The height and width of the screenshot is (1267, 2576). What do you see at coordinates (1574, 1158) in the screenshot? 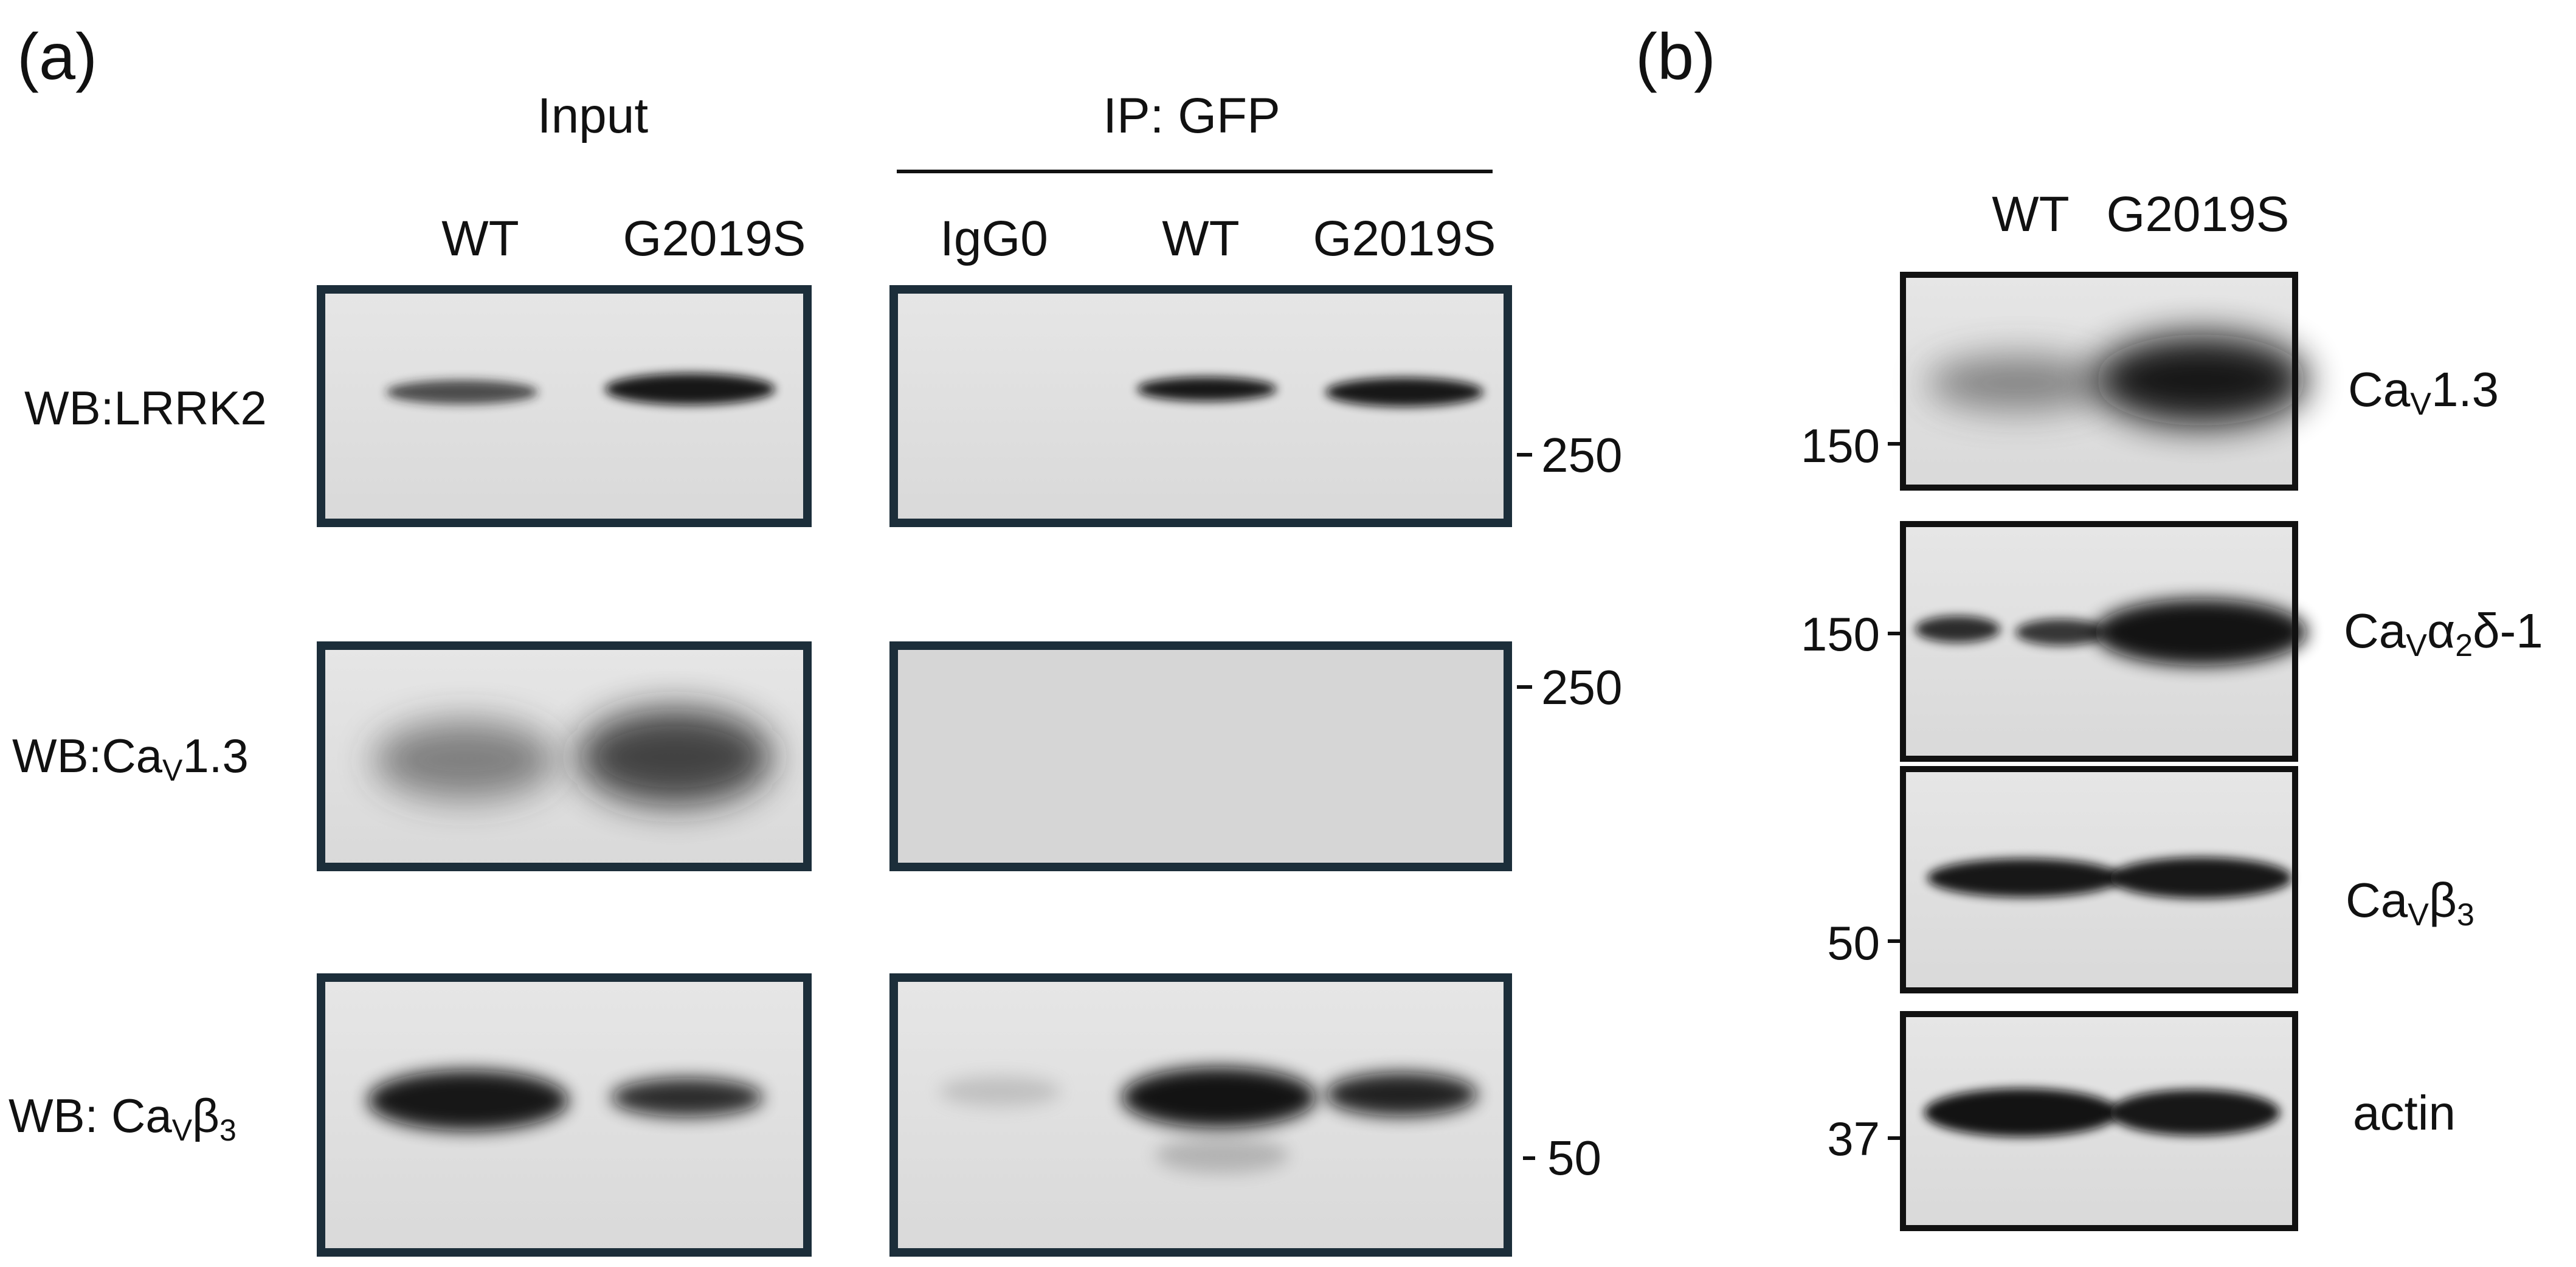
I see `marker-50-row3: 50` at bounding box center [1574, 1158].